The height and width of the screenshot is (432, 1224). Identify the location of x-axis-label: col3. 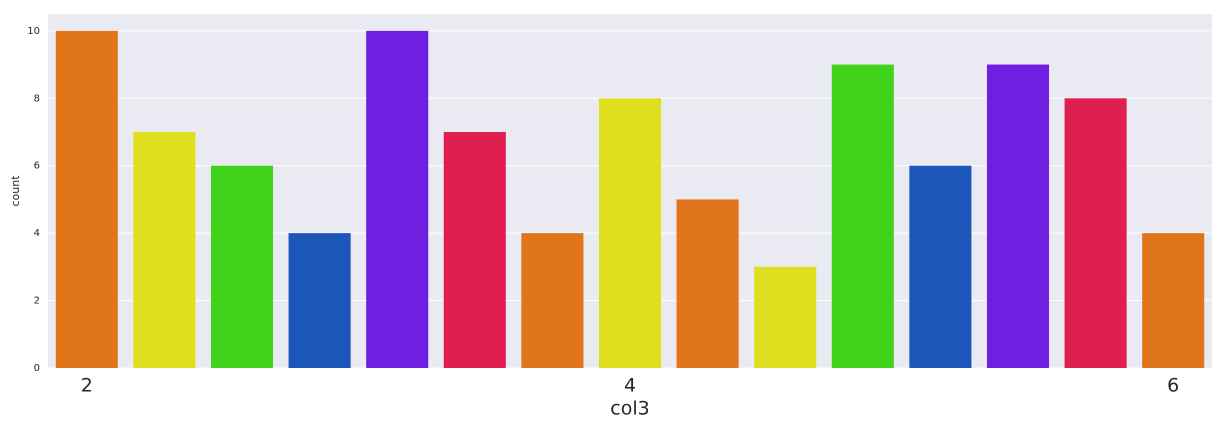
(629, 409).